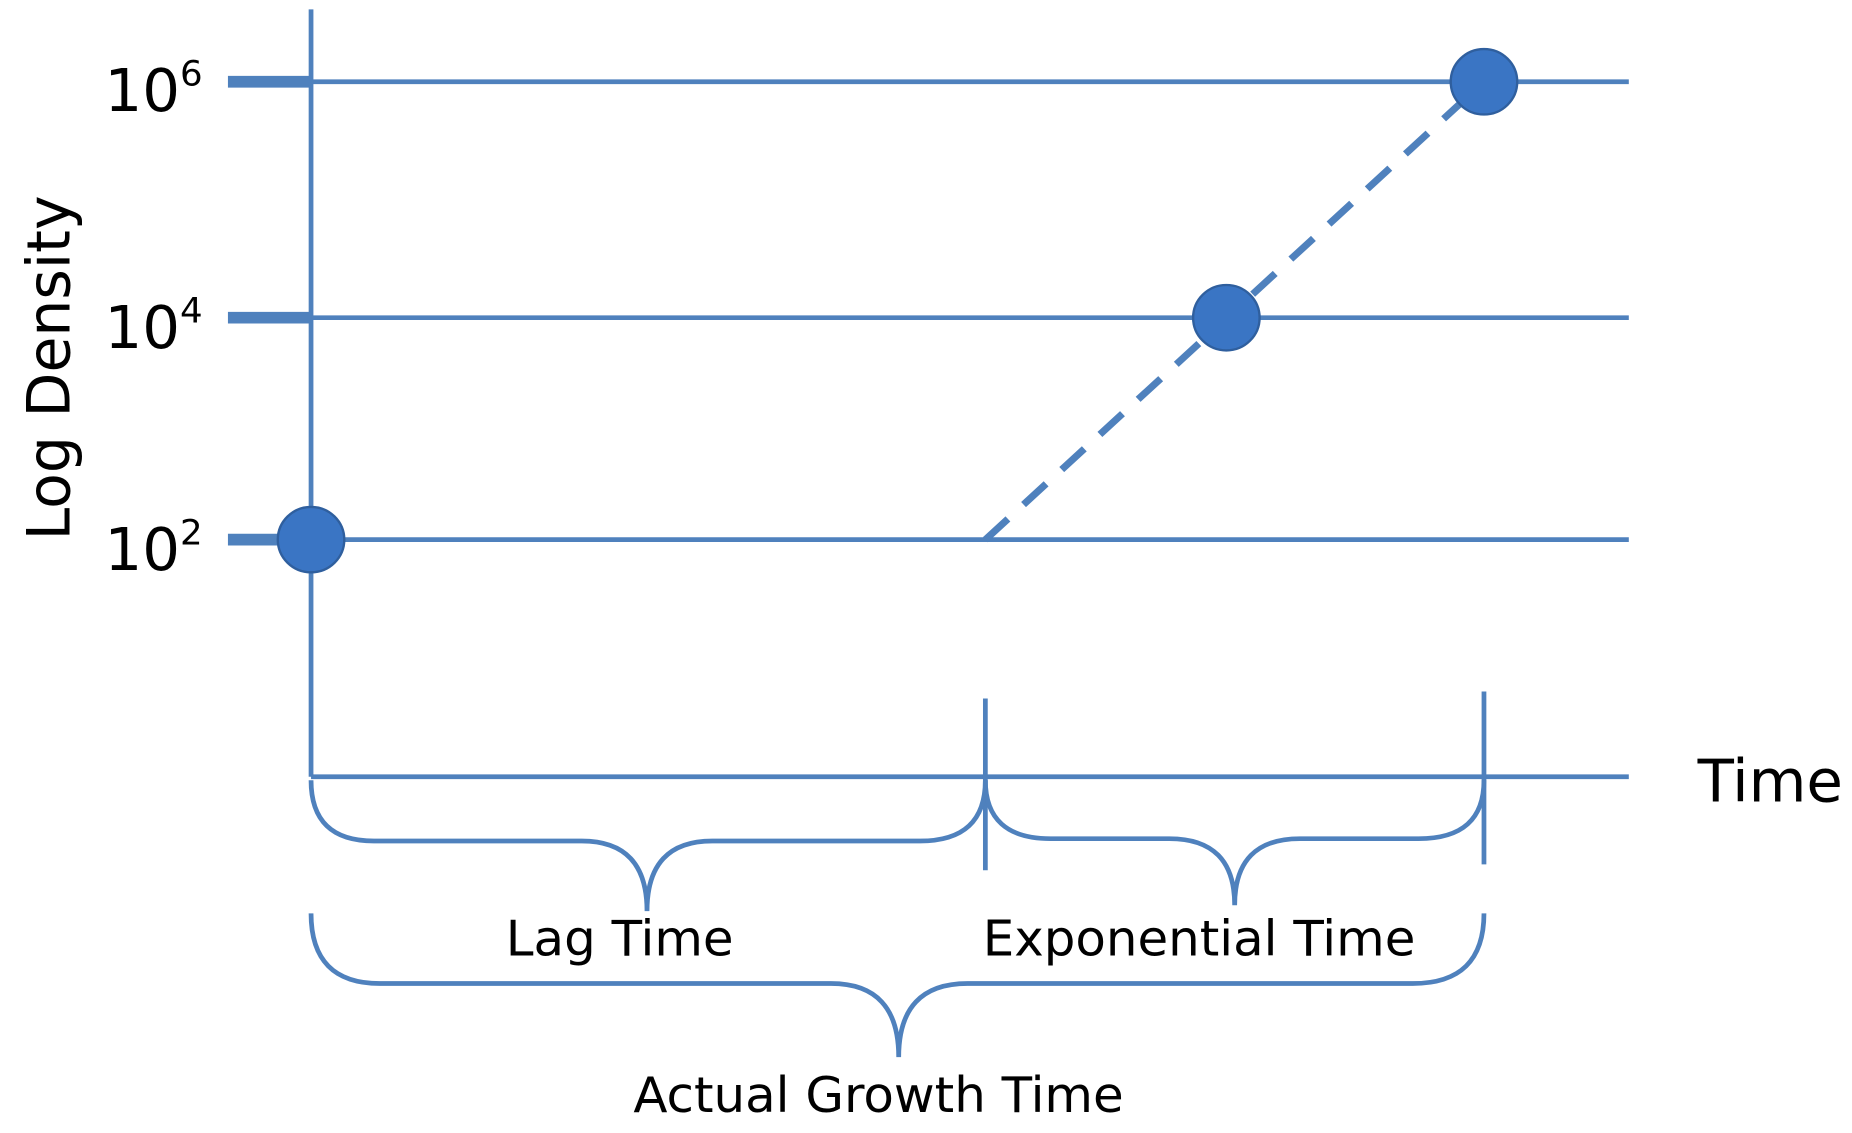 The image size is (1852, 1133). What do you see at coordinates (191, 74) in the screenshot?
I see `tick-exponent: 6` at bounding box center [191, 74].